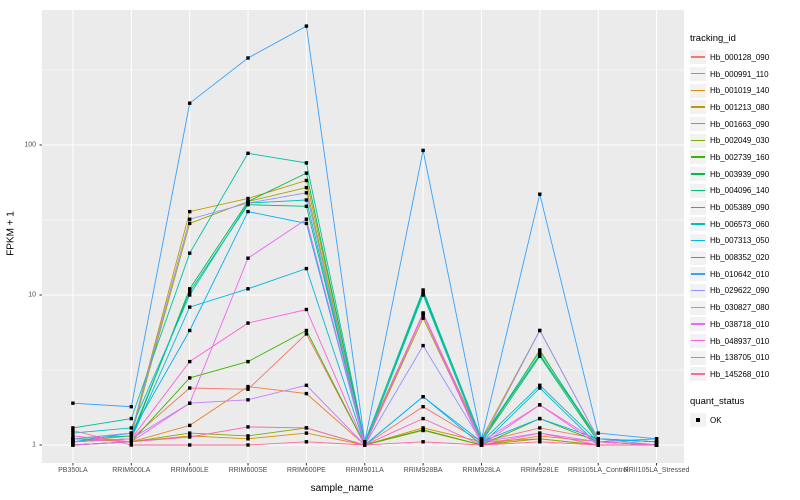 This screenshot has height=500, width=800. I want to click on x-tick-label-RRIM901LA: RRIM901LA, so click(364, 470).